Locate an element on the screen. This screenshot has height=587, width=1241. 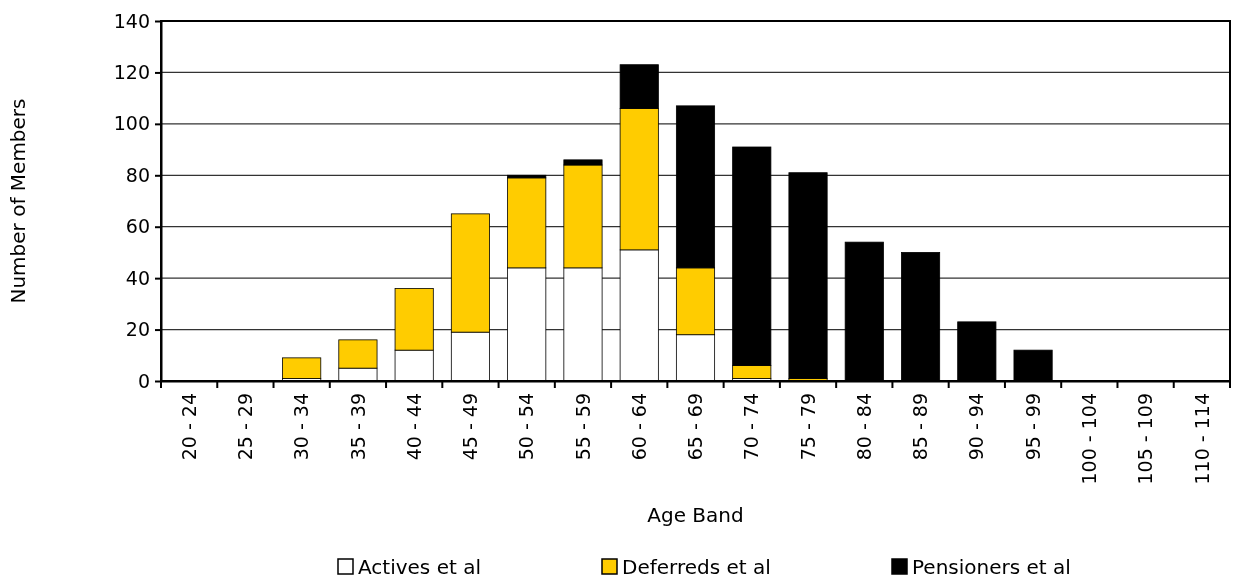
y-tick-label: 120 is located at coordinates (131, 72).